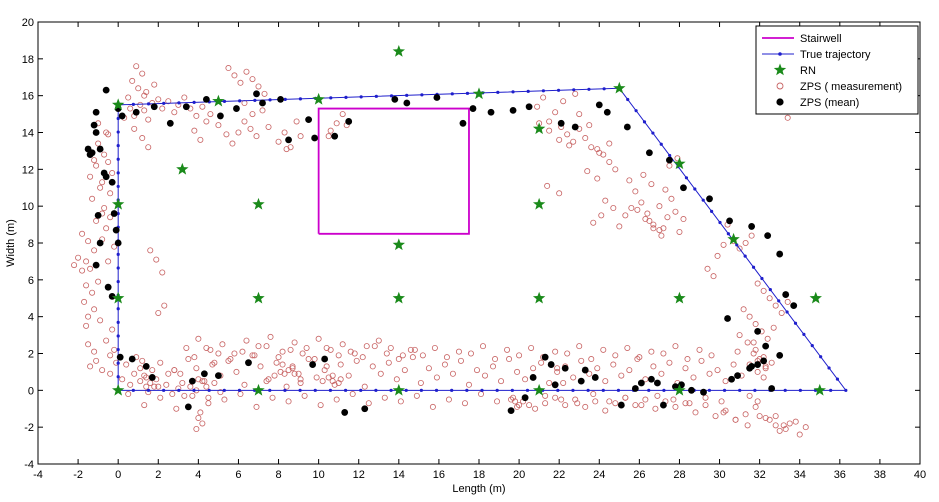 The width and height of the screenshot is (939, 502). Describe the element at coordinates (639, 475) in the screenshot. I see `x-tick-label: 26` at that location.